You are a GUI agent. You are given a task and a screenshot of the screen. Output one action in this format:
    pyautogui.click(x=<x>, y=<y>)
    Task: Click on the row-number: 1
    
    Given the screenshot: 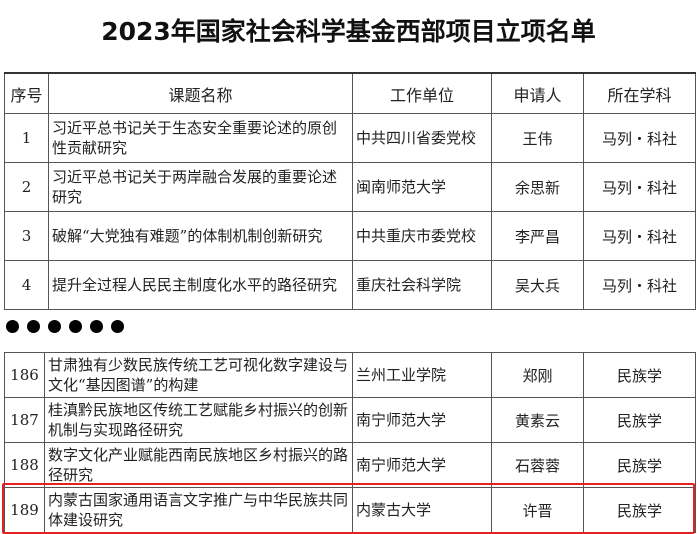 What is the action you would take?
    pyautogui.click(x=26, y=138)
    